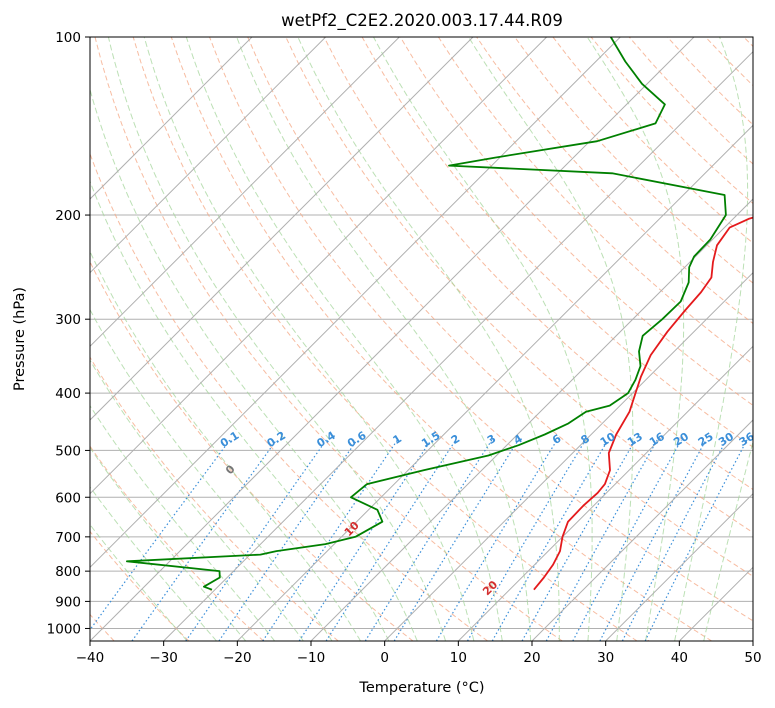  What do you see at coordinates (430, 439) in the screenshot?
I see `mixing-ratio-label: 1.5` at bounding box center [430, 439].